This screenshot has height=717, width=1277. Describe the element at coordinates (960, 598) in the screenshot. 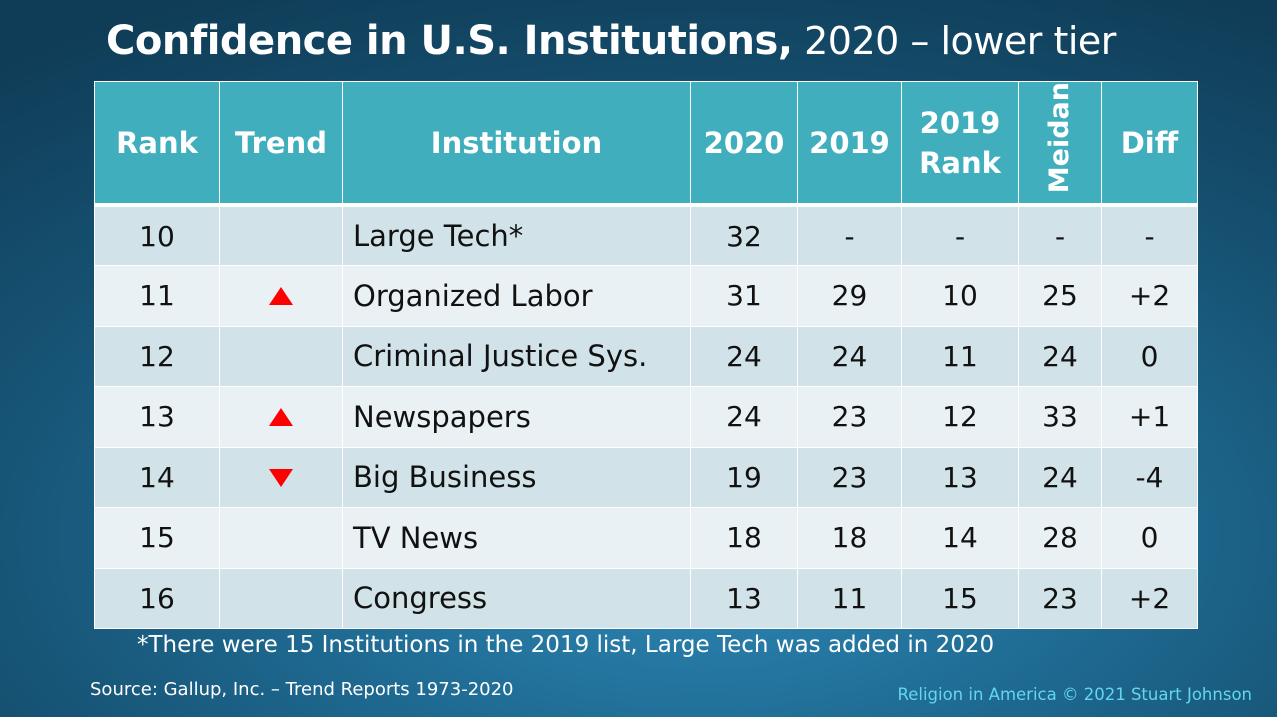

I see `cell-2019-rank: 15` at that location.